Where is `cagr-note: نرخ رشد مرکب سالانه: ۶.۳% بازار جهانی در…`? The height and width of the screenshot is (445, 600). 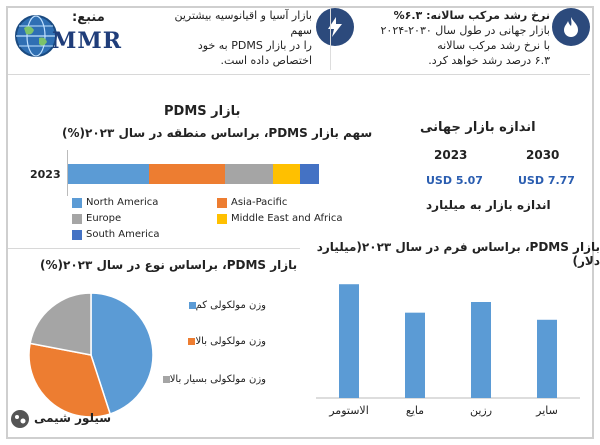 cagr-note: نرخ رشد مرکب سالانه: ۶.۳% بازار جهانی در… is located at coordinates (460, 38).